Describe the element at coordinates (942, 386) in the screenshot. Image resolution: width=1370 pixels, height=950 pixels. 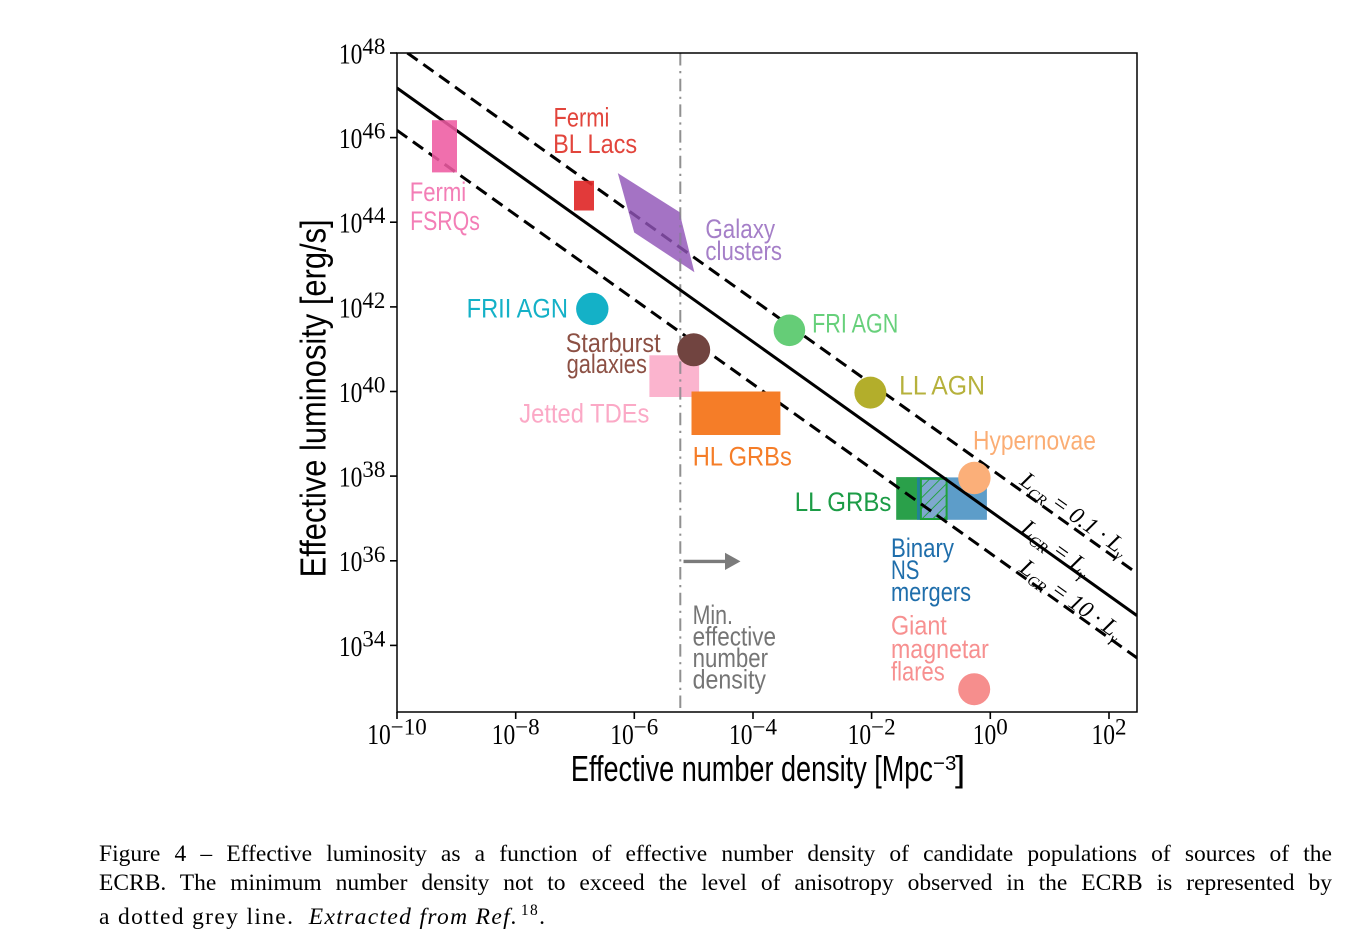
I see `svg-text: LL AGN` at that location.